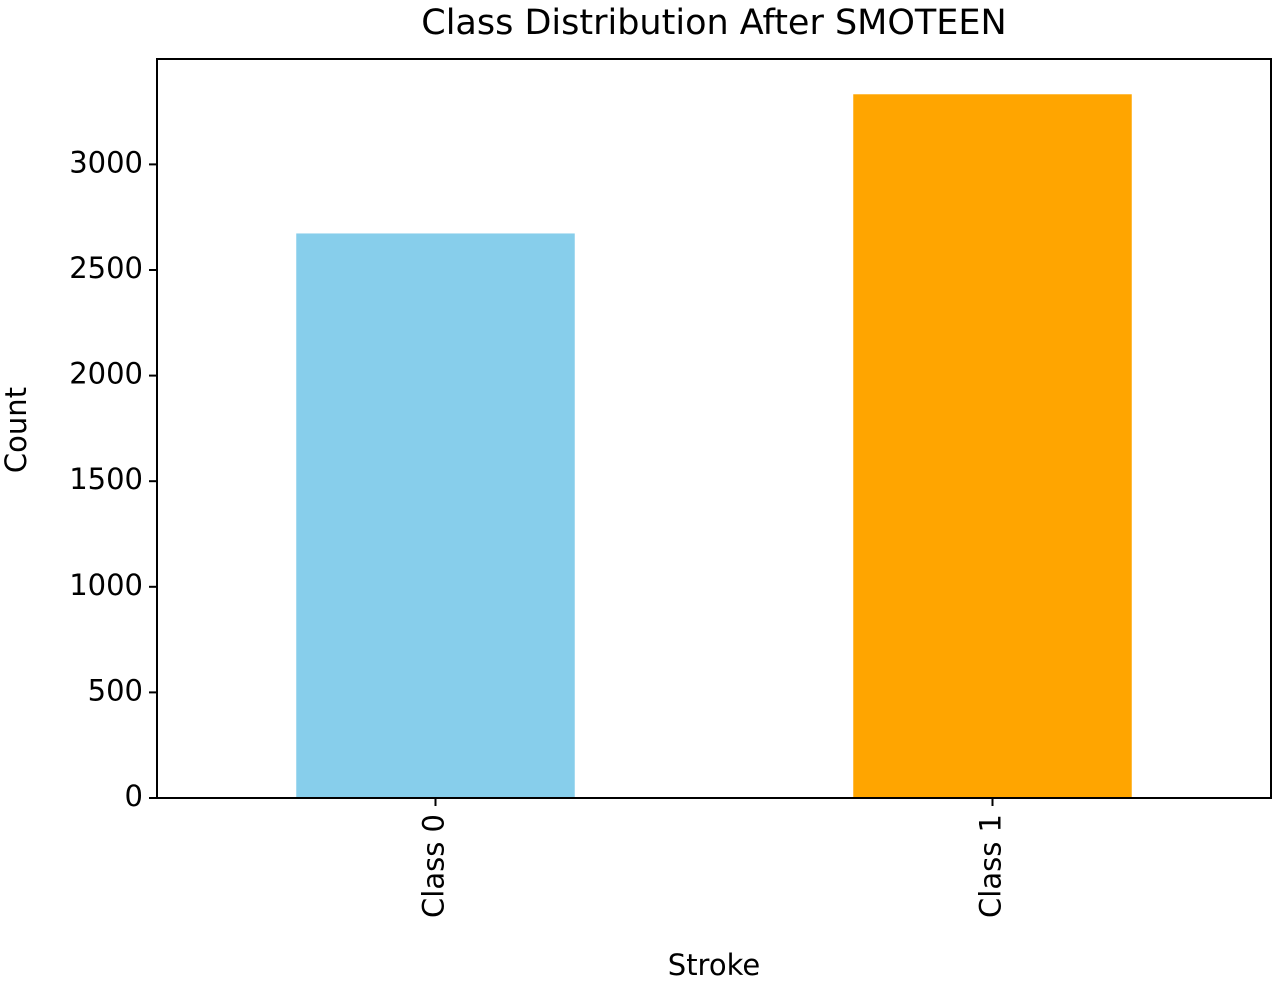 The image size is (1280, 987). I want to click on y-tick-label: 0, so click(134, 796).